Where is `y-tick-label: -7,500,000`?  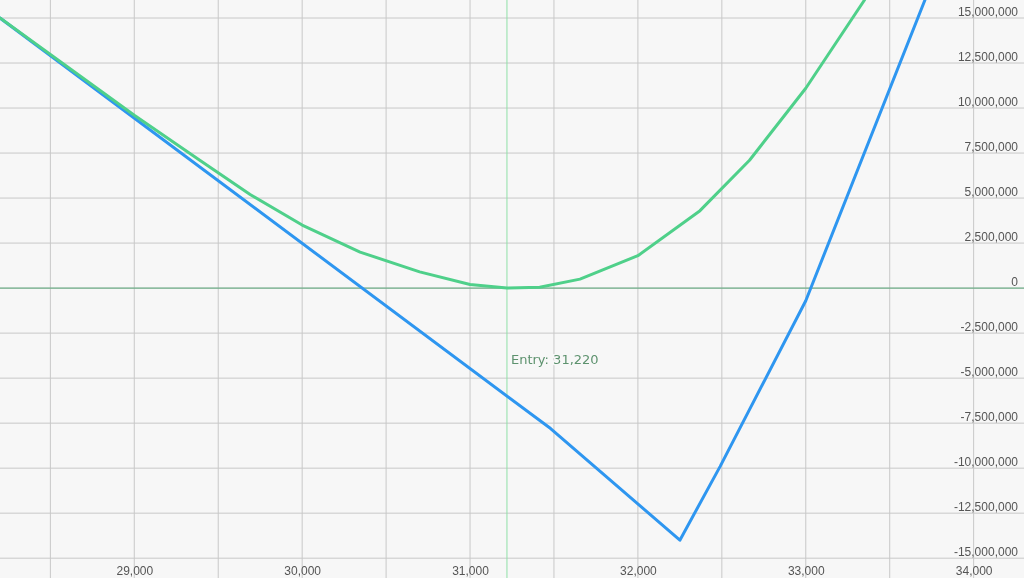
y-tick-label: -7,500,000 is located at coordinates (989, 416).